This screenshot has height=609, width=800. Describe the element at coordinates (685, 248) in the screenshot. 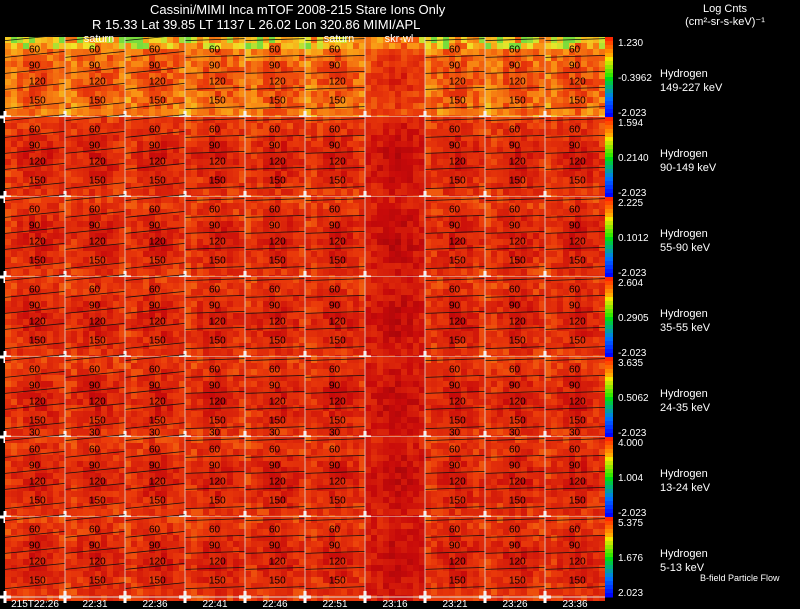

I see `energy-label: 55-90 keV` at that location.